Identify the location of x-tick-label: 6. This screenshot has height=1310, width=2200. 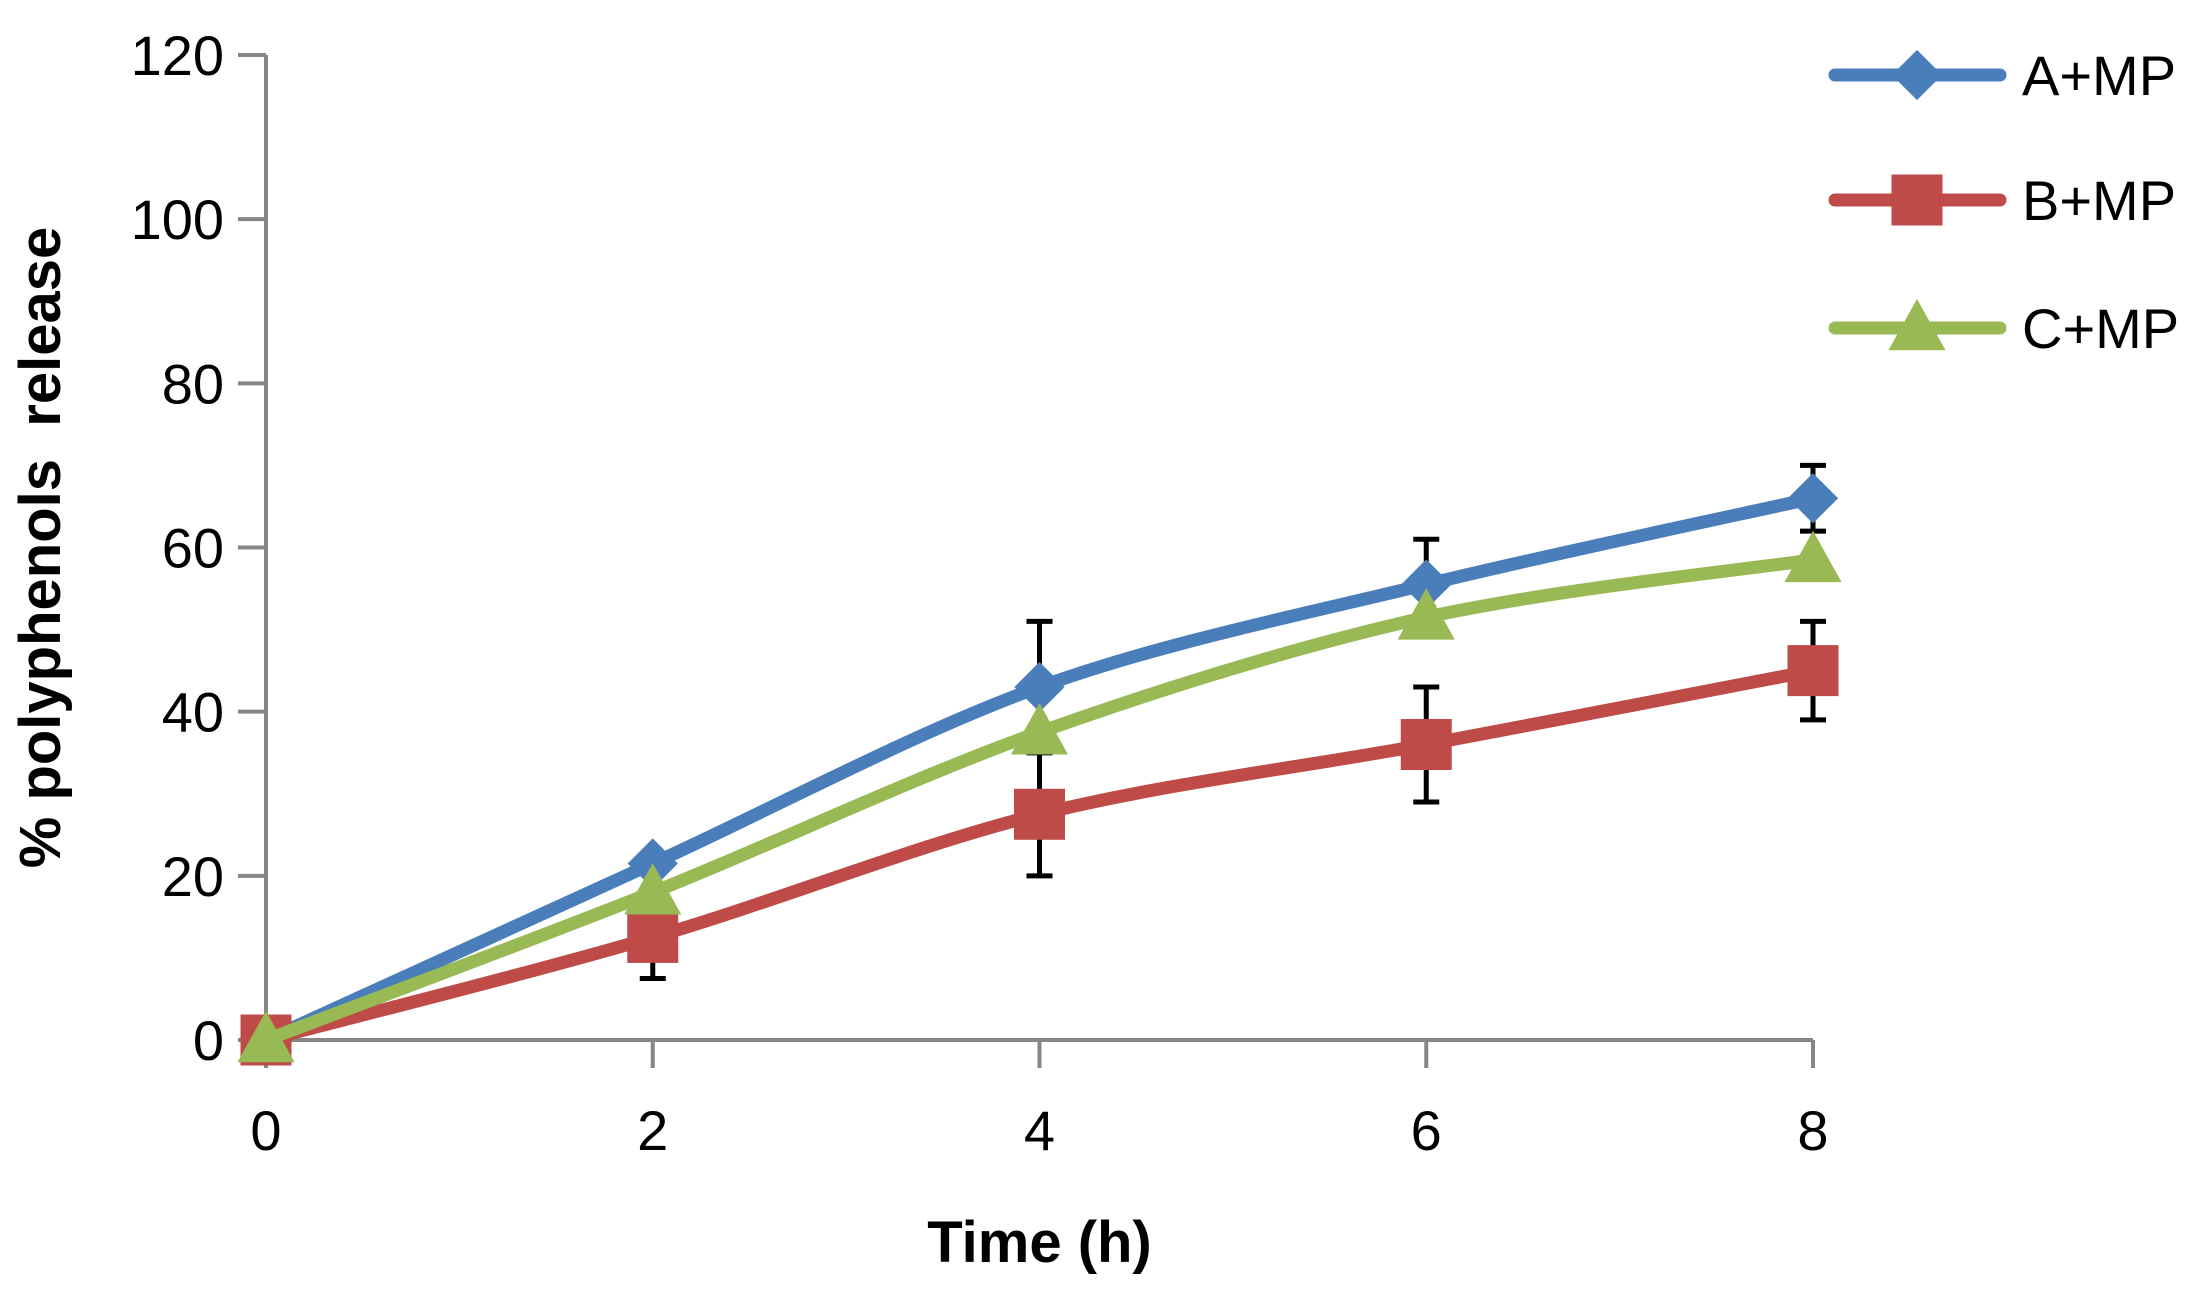
(1426, 1130).